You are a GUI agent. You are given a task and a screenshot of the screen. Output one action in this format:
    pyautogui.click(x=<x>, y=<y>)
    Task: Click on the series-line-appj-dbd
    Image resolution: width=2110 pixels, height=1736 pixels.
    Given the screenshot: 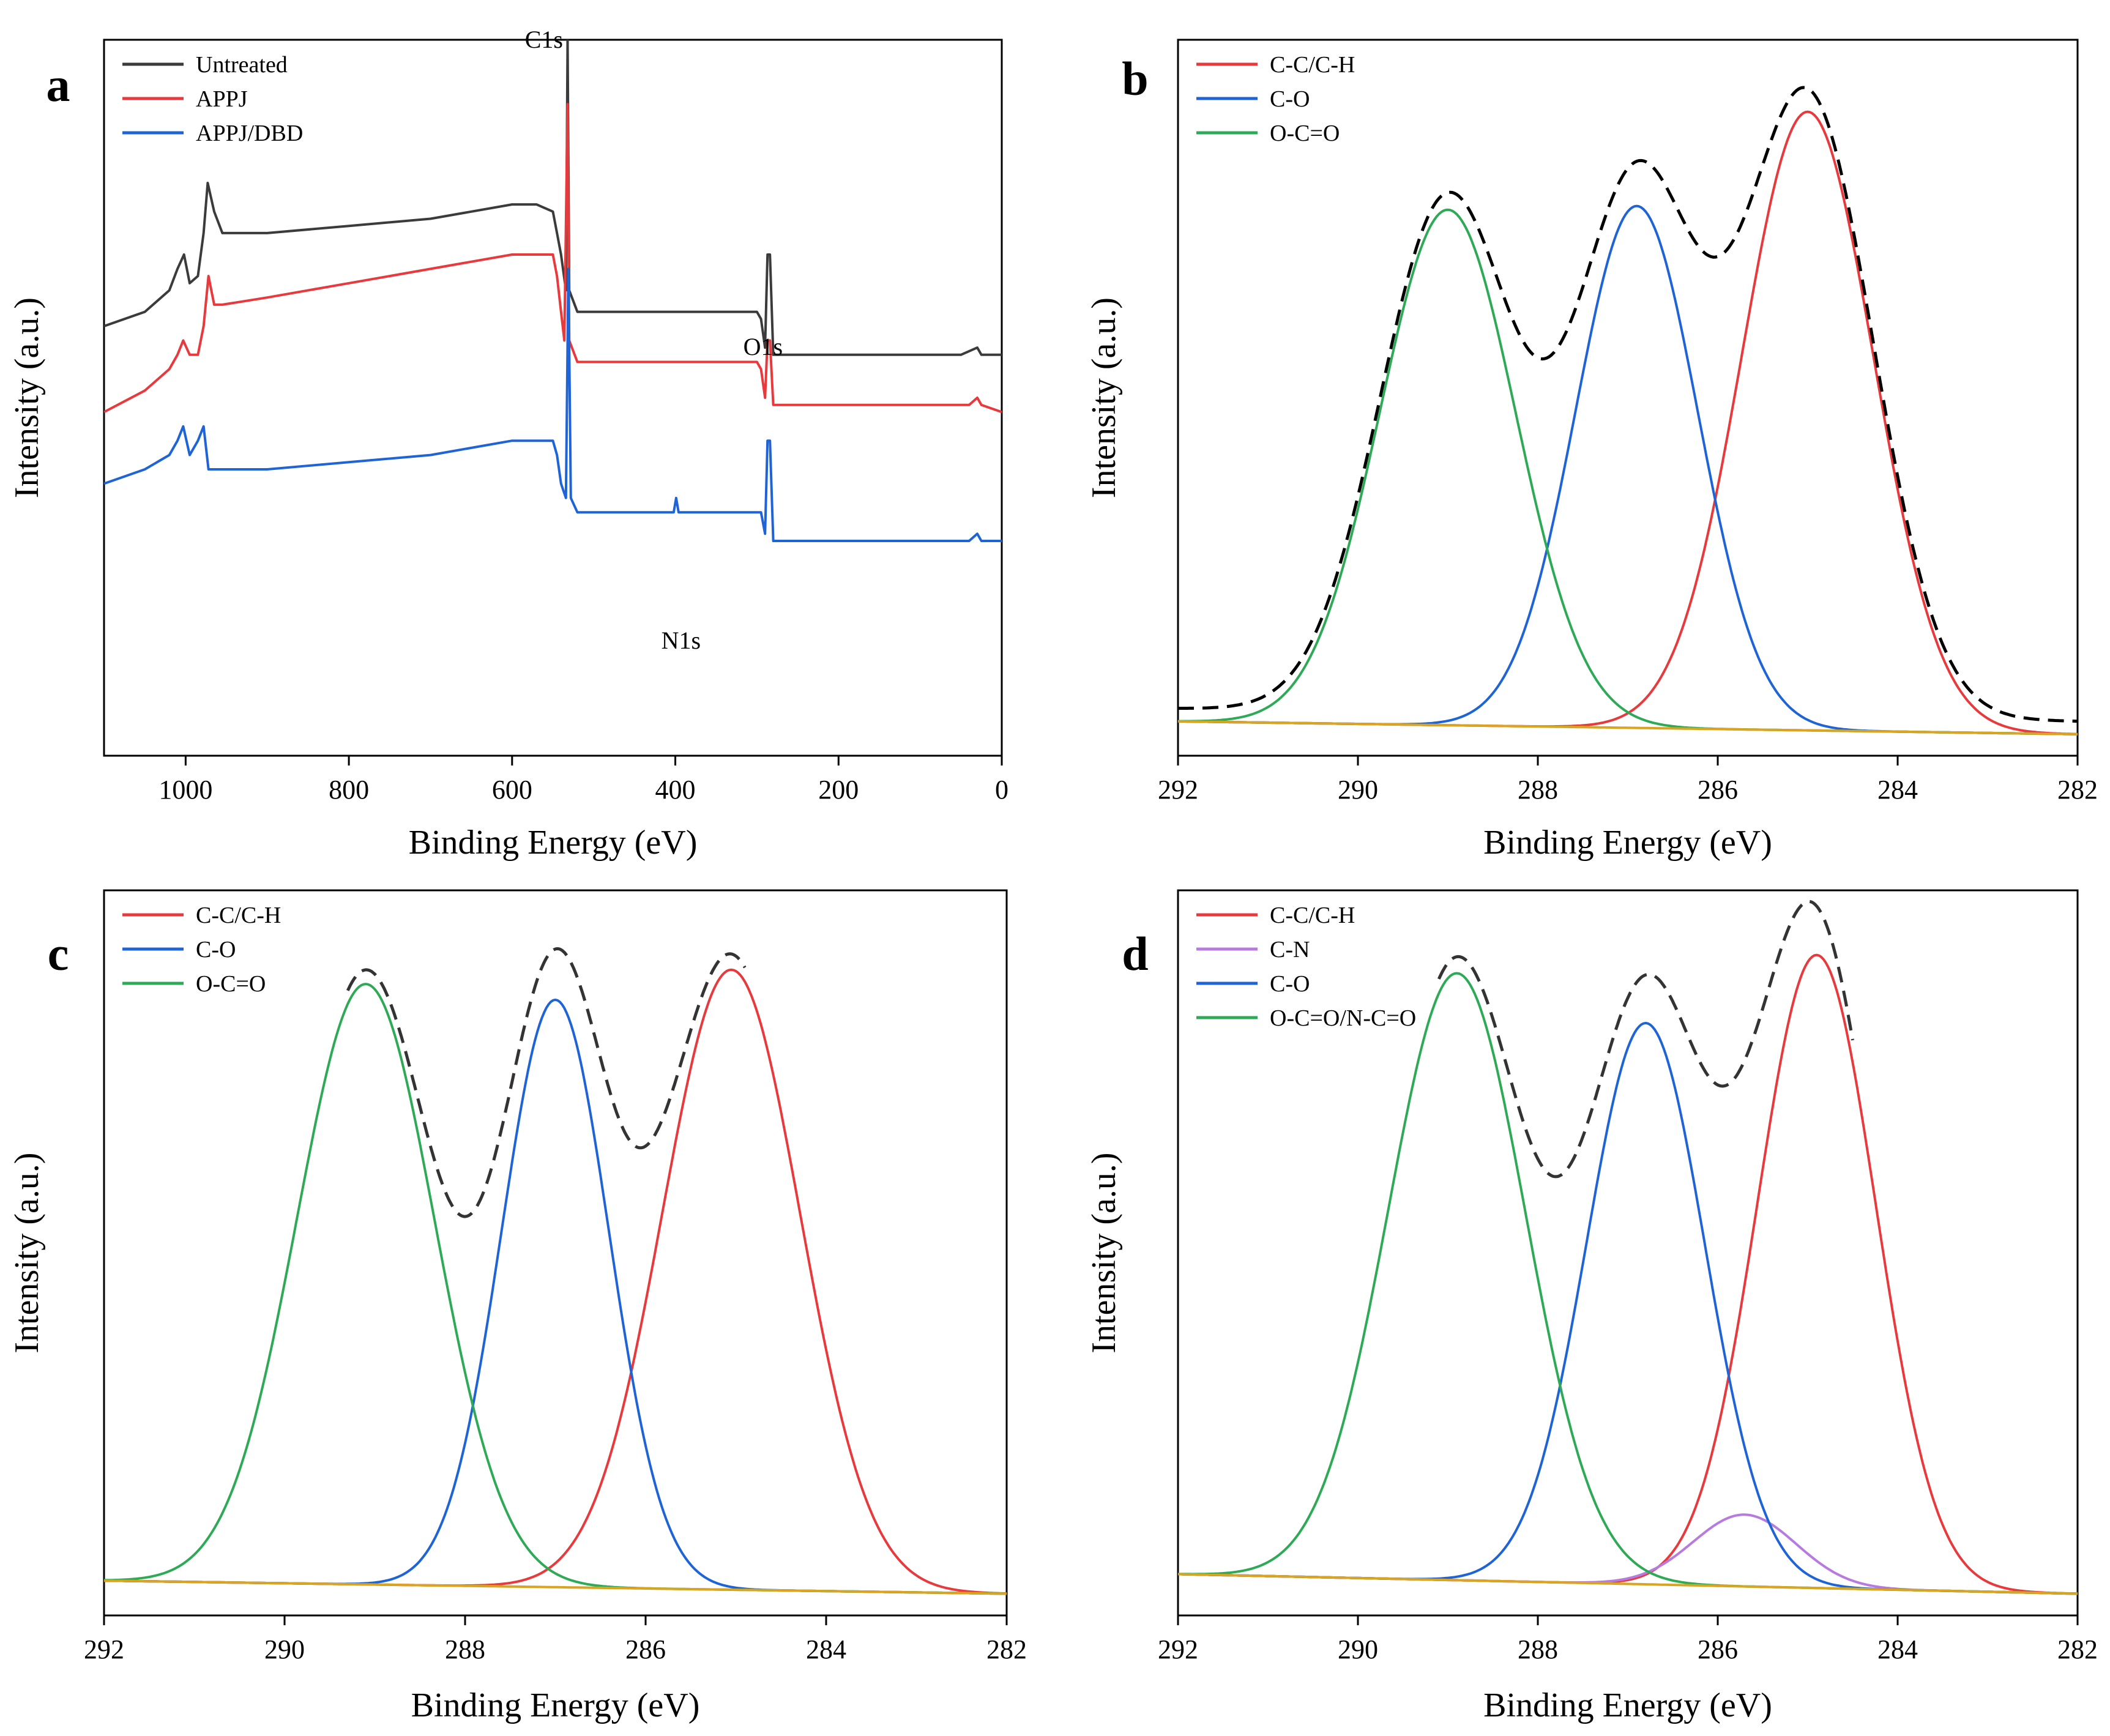 What is the action you would take?
    pyautogui.click(x=553, y=405)
    